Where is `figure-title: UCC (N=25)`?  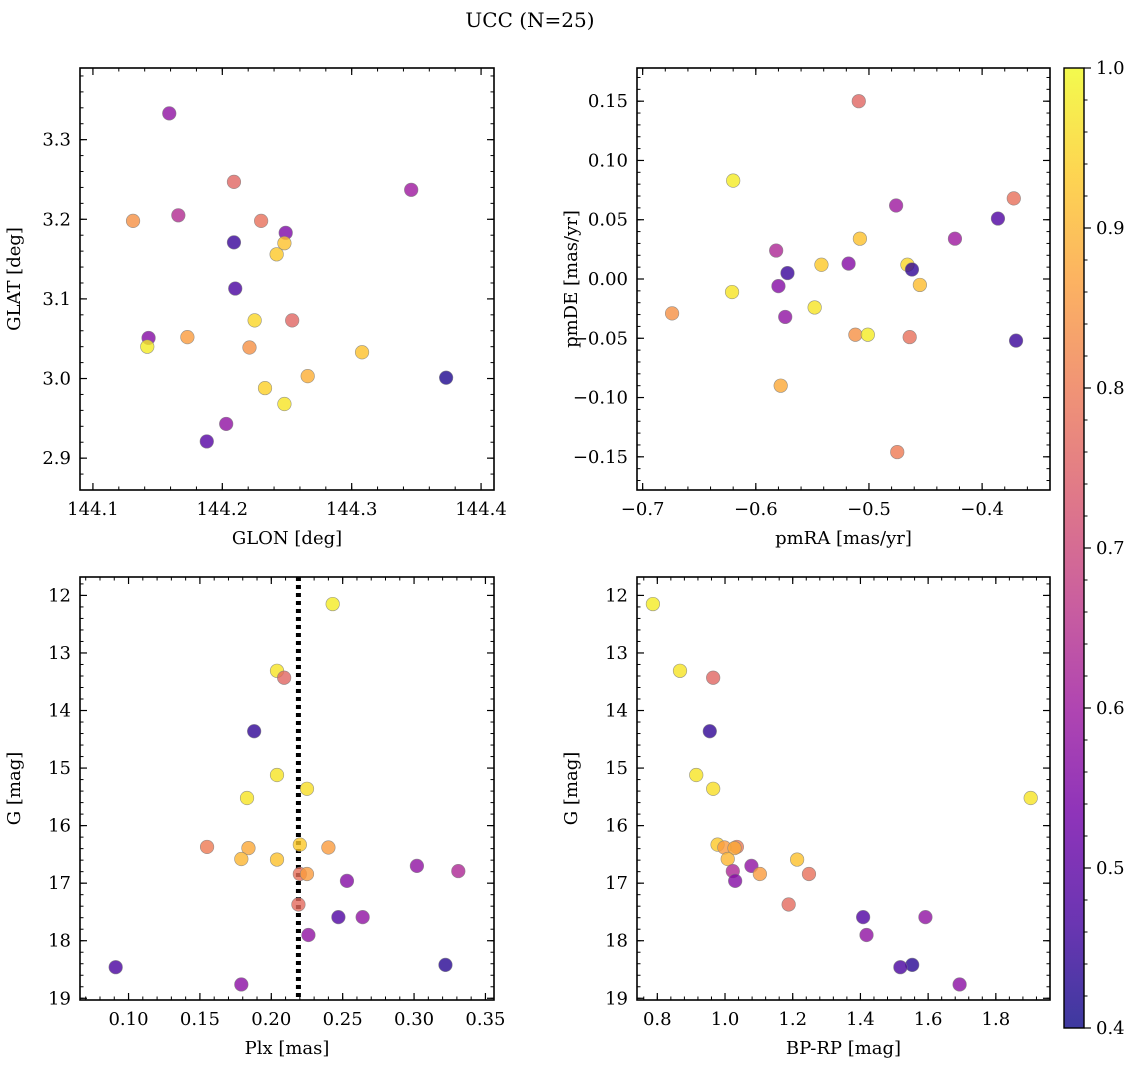
figure-title: UCC (N=25) is located at coordinates (529, 20).